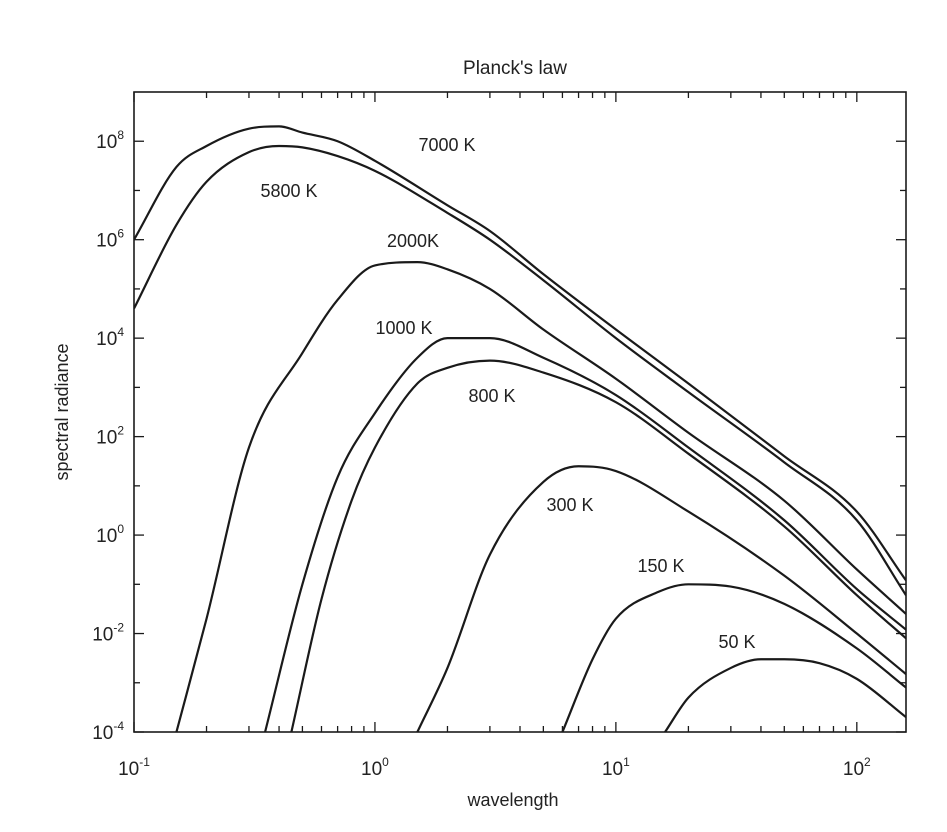 Image resolution: width=947 pixels, height=832 pixels. What do you see at coordinates (110, 140) in the screenshot?
I see `y-tick-label: 10⁸` at bounding box center [110, 140].